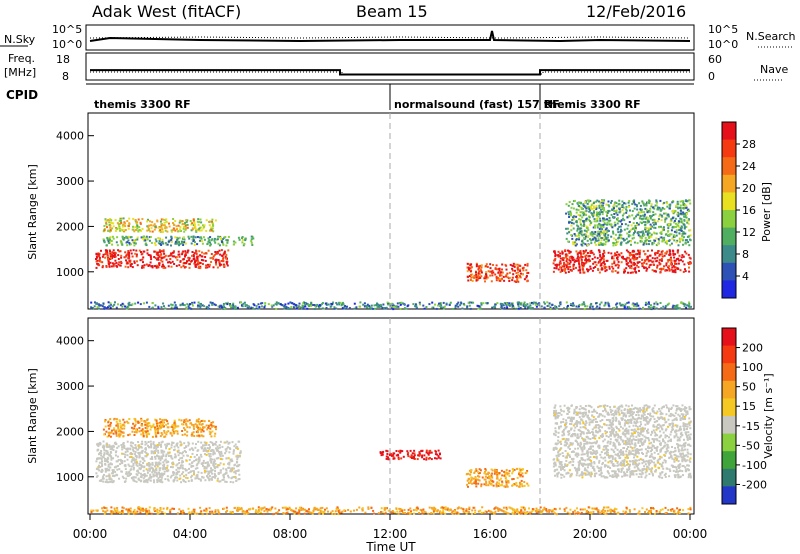  What do you see at coordinates (745, 254) in the screenshot?
I see `colorbar-tick-label: 8` at bounding box center [745, 254].